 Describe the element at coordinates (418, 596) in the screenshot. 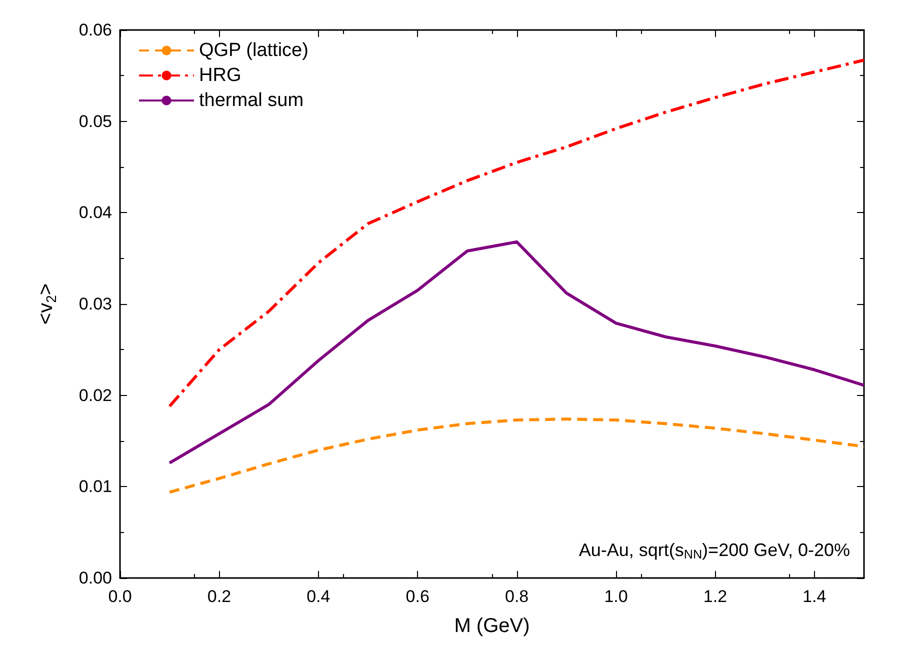

I see `x-tick-label: 0.6` at that location.